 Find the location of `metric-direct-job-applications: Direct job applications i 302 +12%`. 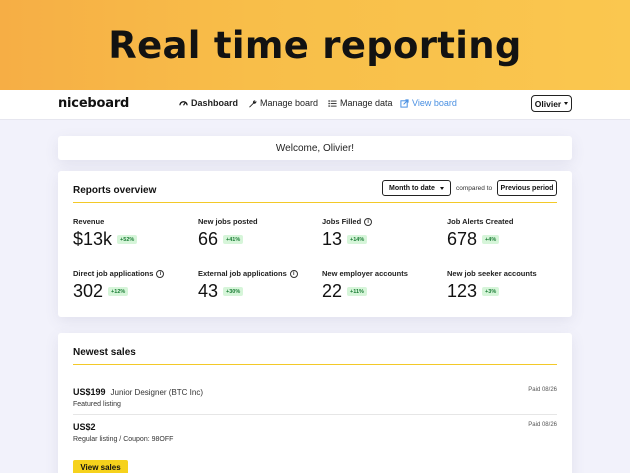

metric-direct-job-applications: Direct job applications i 302 +12% is located at coordinates (133, 285).